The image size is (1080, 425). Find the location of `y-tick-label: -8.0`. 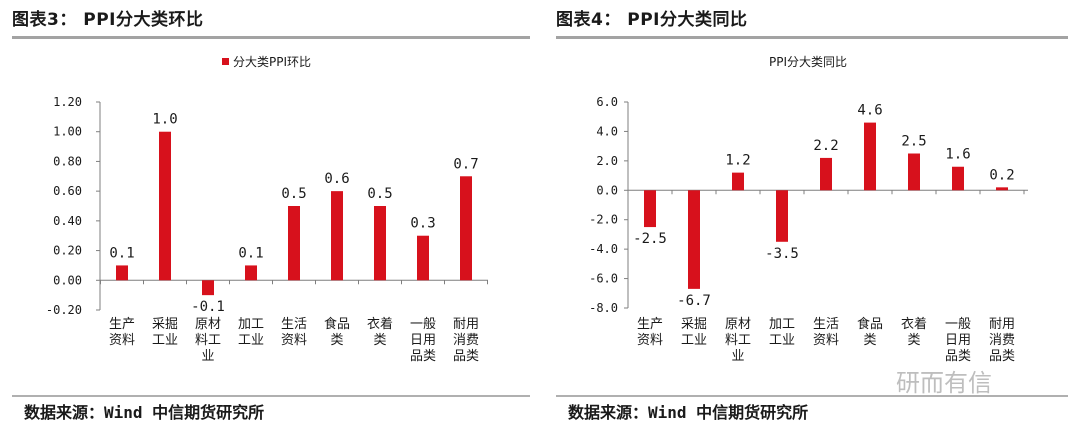

y-tick-label: -8.0 is located at coordinates (603, 308).